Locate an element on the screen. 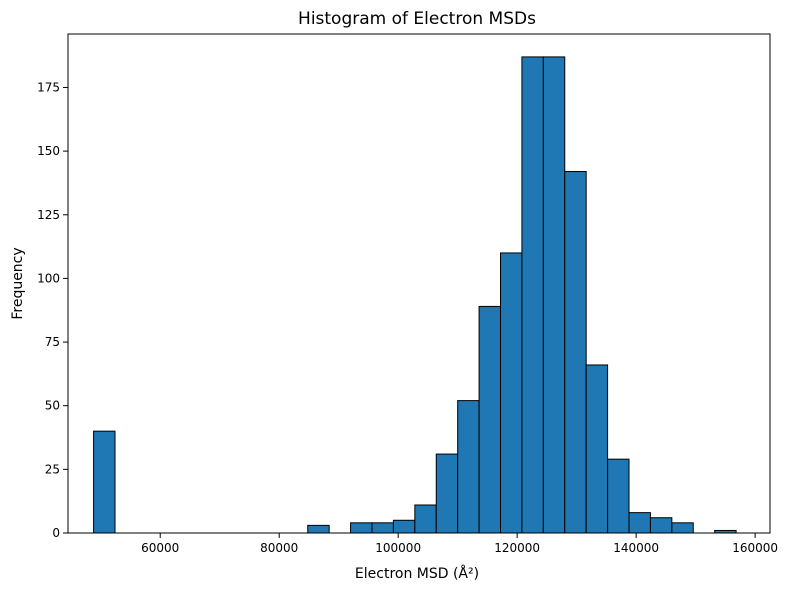  y-tick-label-4: 100 is located at coordinates (48, 278).